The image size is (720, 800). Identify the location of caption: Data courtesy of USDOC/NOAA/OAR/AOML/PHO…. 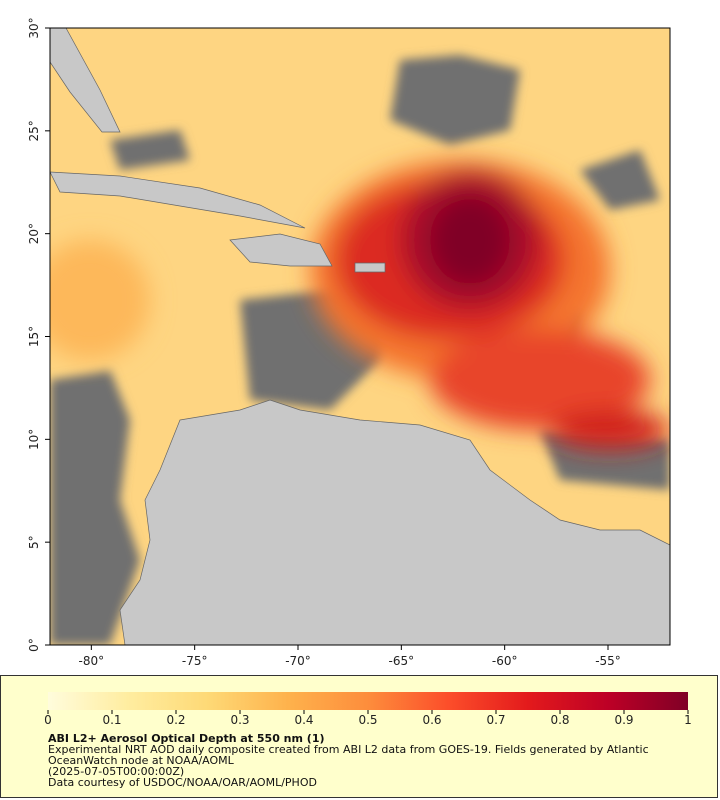
(182, 782).